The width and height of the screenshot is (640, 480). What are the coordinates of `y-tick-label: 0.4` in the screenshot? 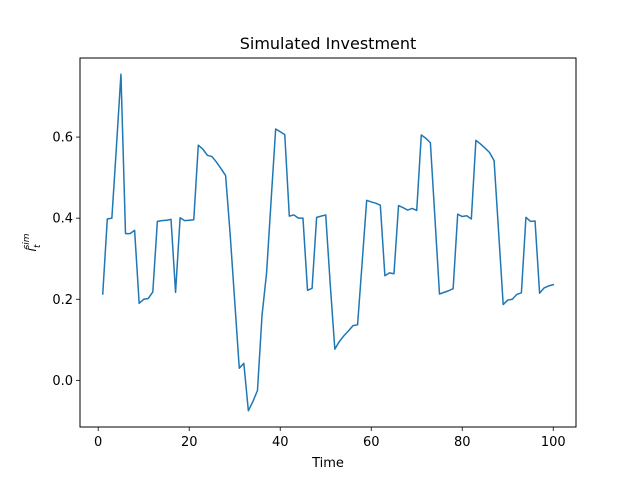 It's located at (62, 219).